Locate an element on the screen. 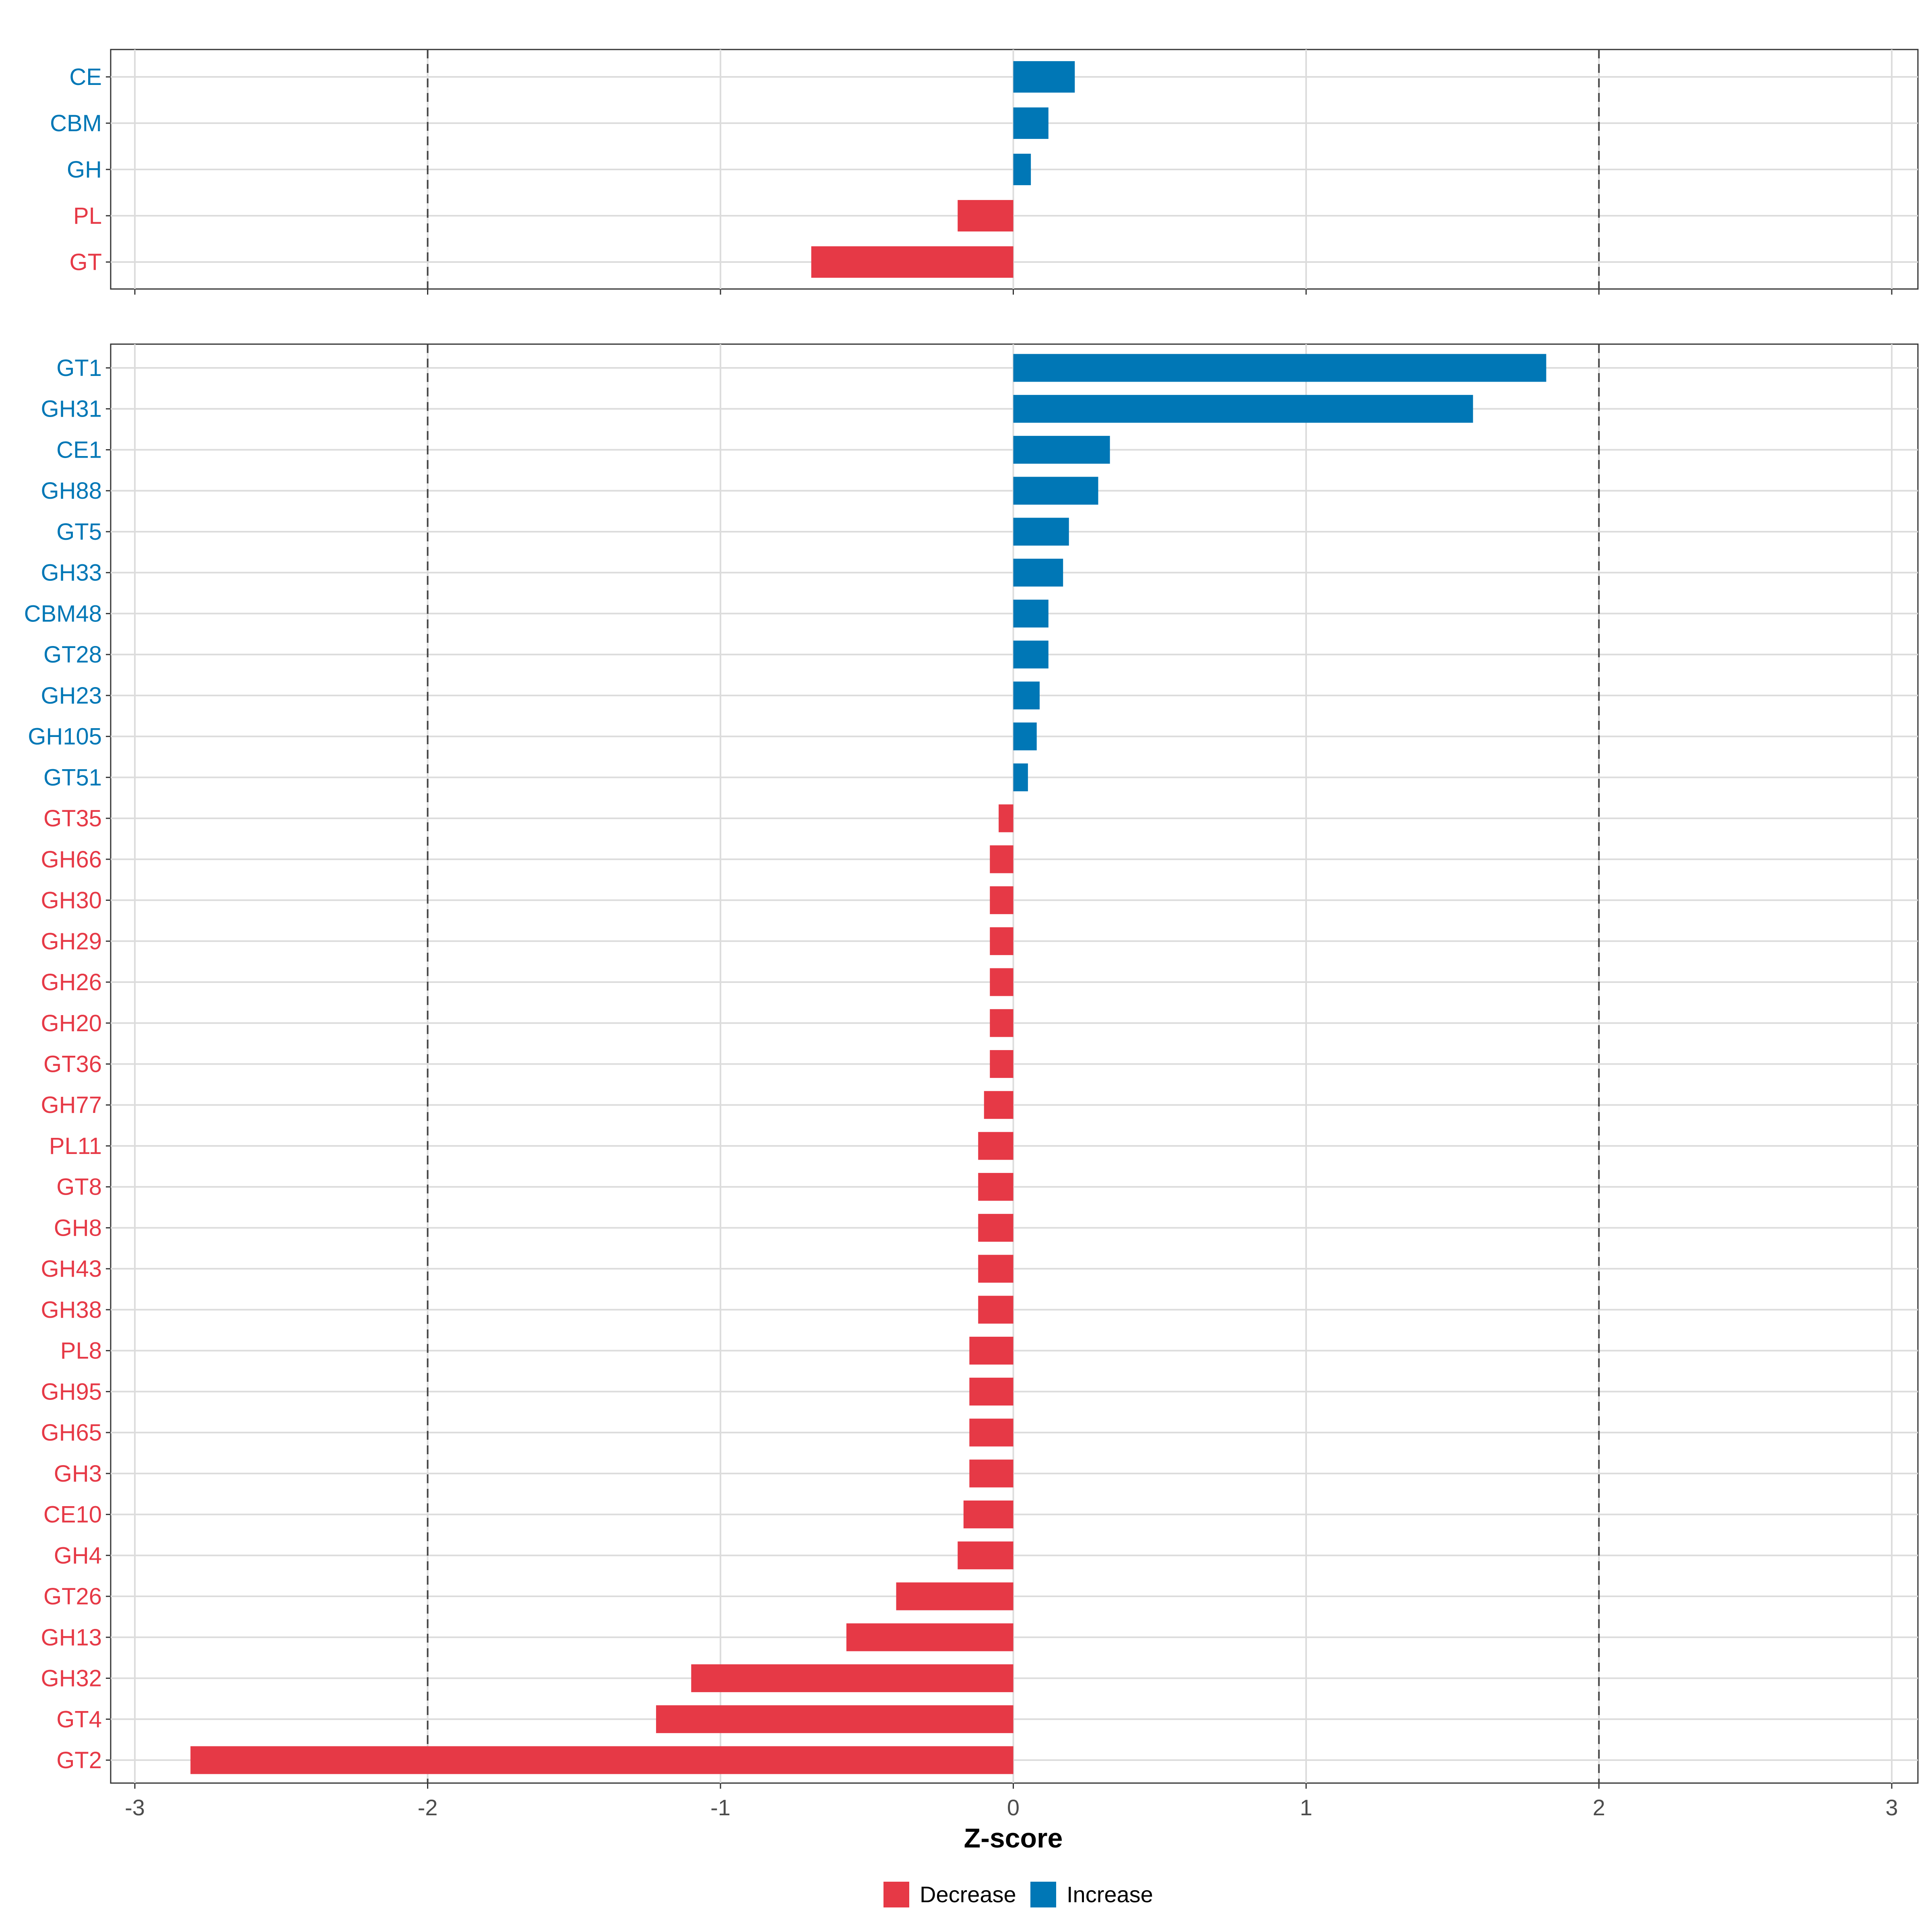 The width and height of the screenshot is (1932, 1932). bar-GT4 is located at coordinates (834, 1719).